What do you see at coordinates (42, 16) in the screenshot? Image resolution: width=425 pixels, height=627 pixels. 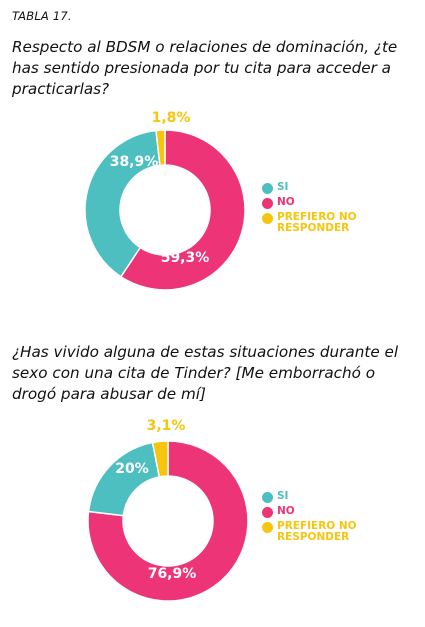 I see `table-label: TABLA 17.` at bounding box center [42, 16].